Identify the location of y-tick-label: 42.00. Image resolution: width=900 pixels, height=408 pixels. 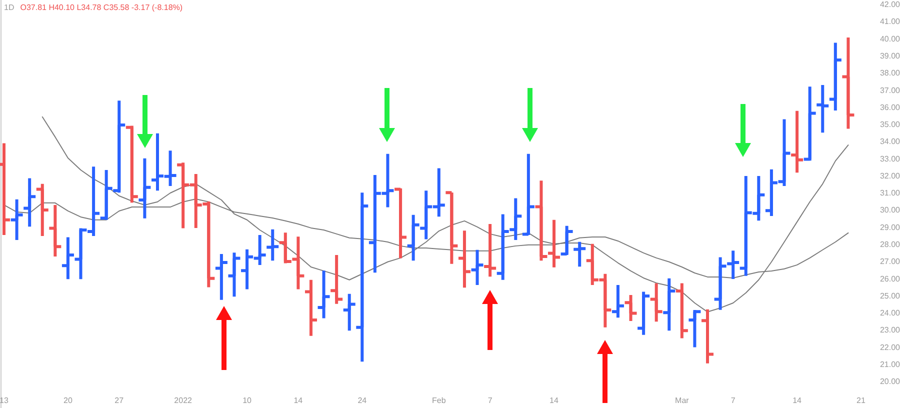
(890, 5).